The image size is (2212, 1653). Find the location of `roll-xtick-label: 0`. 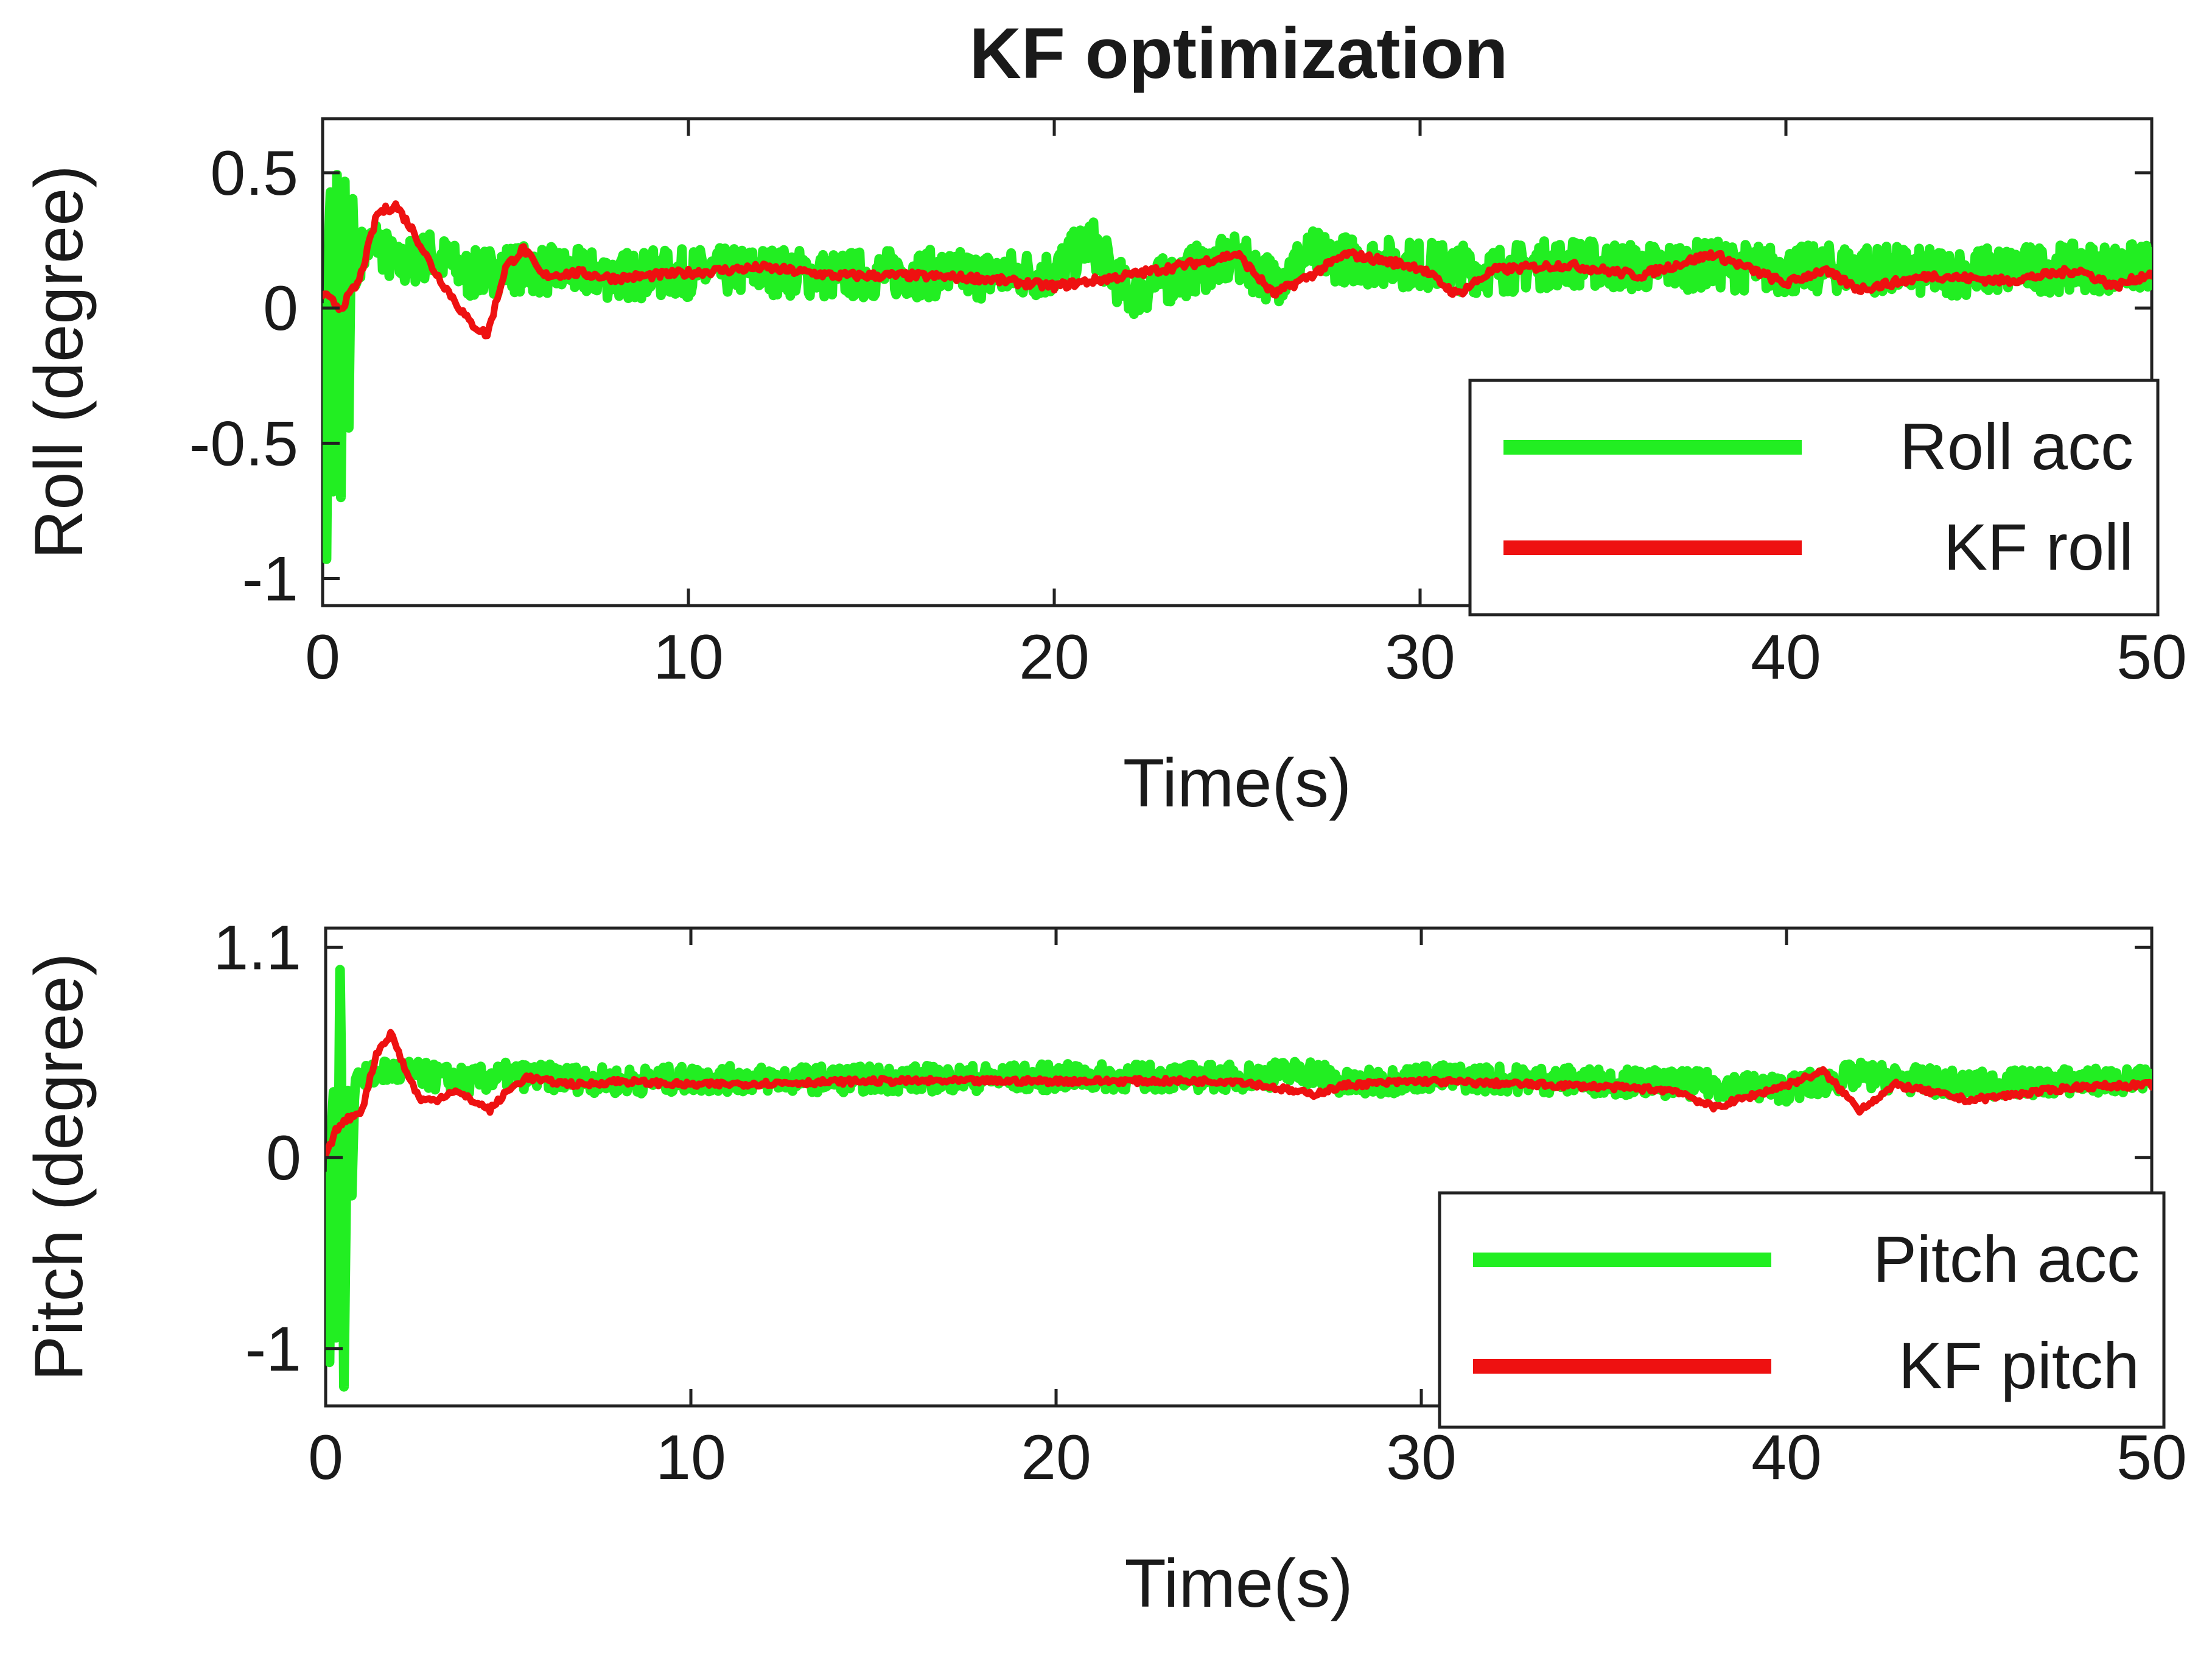

roll-xtick-label: 0 is located at coordinates (322, 657).